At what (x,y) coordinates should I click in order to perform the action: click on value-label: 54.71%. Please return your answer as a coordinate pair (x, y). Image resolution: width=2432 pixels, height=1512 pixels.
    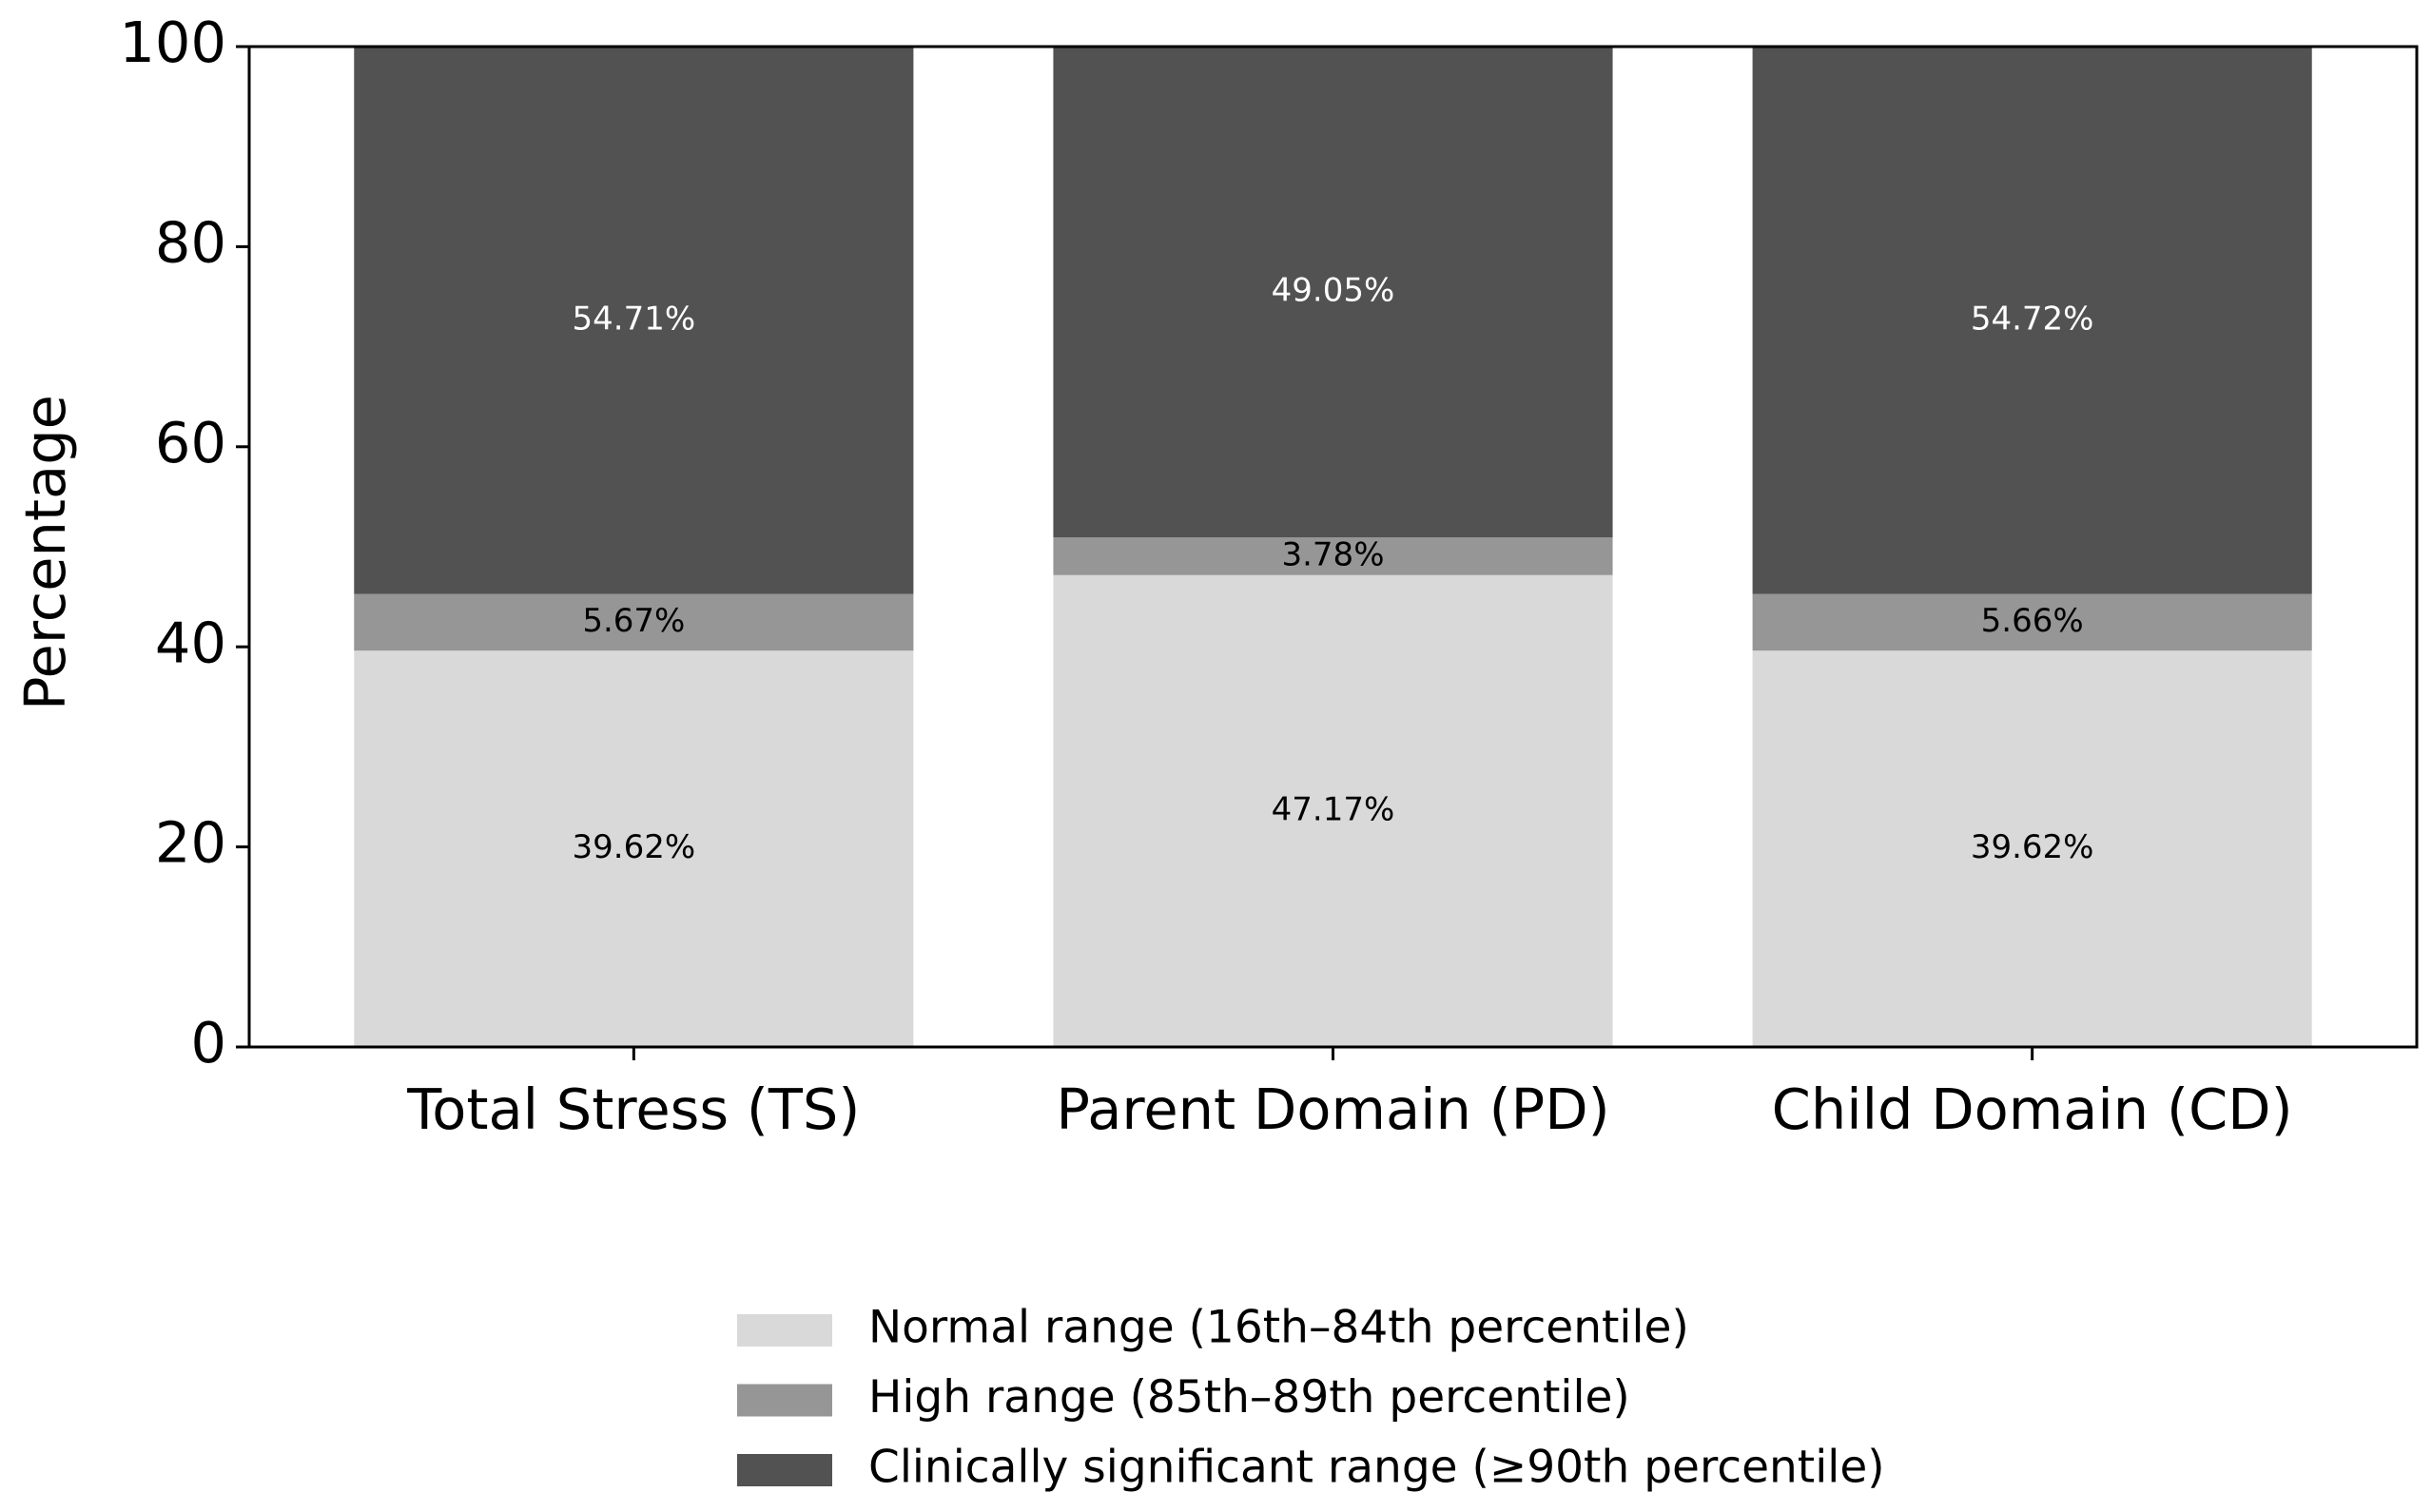
    Looking at the image, I should click on (634, 319).